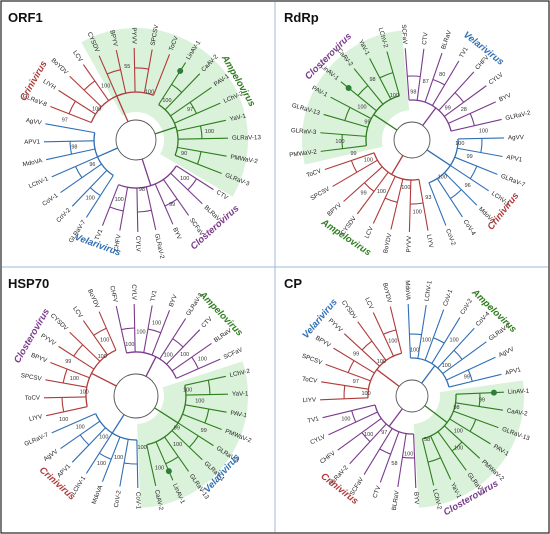 The width and height of the screenshot is (550, 534). I want to click on taxon-label: LCV, so click(370, 232).